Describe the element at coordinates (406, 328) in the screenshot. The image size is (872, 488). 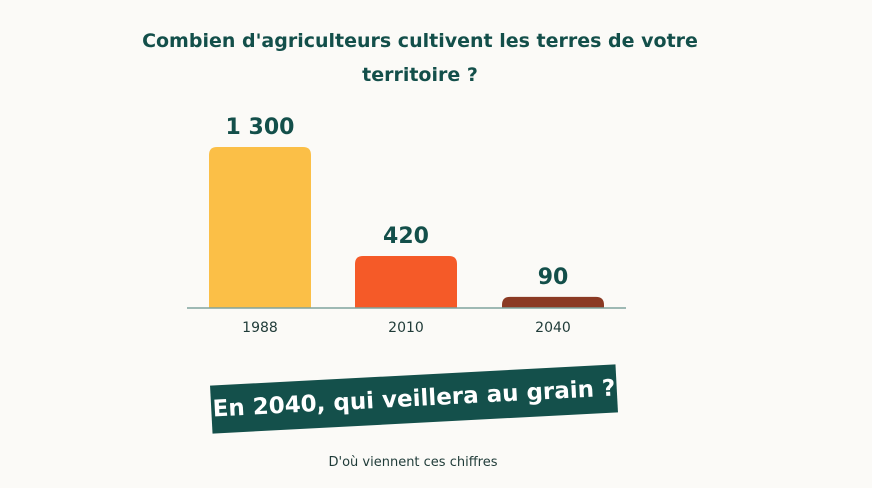
I see `x-tick-label: 2010` at that location.